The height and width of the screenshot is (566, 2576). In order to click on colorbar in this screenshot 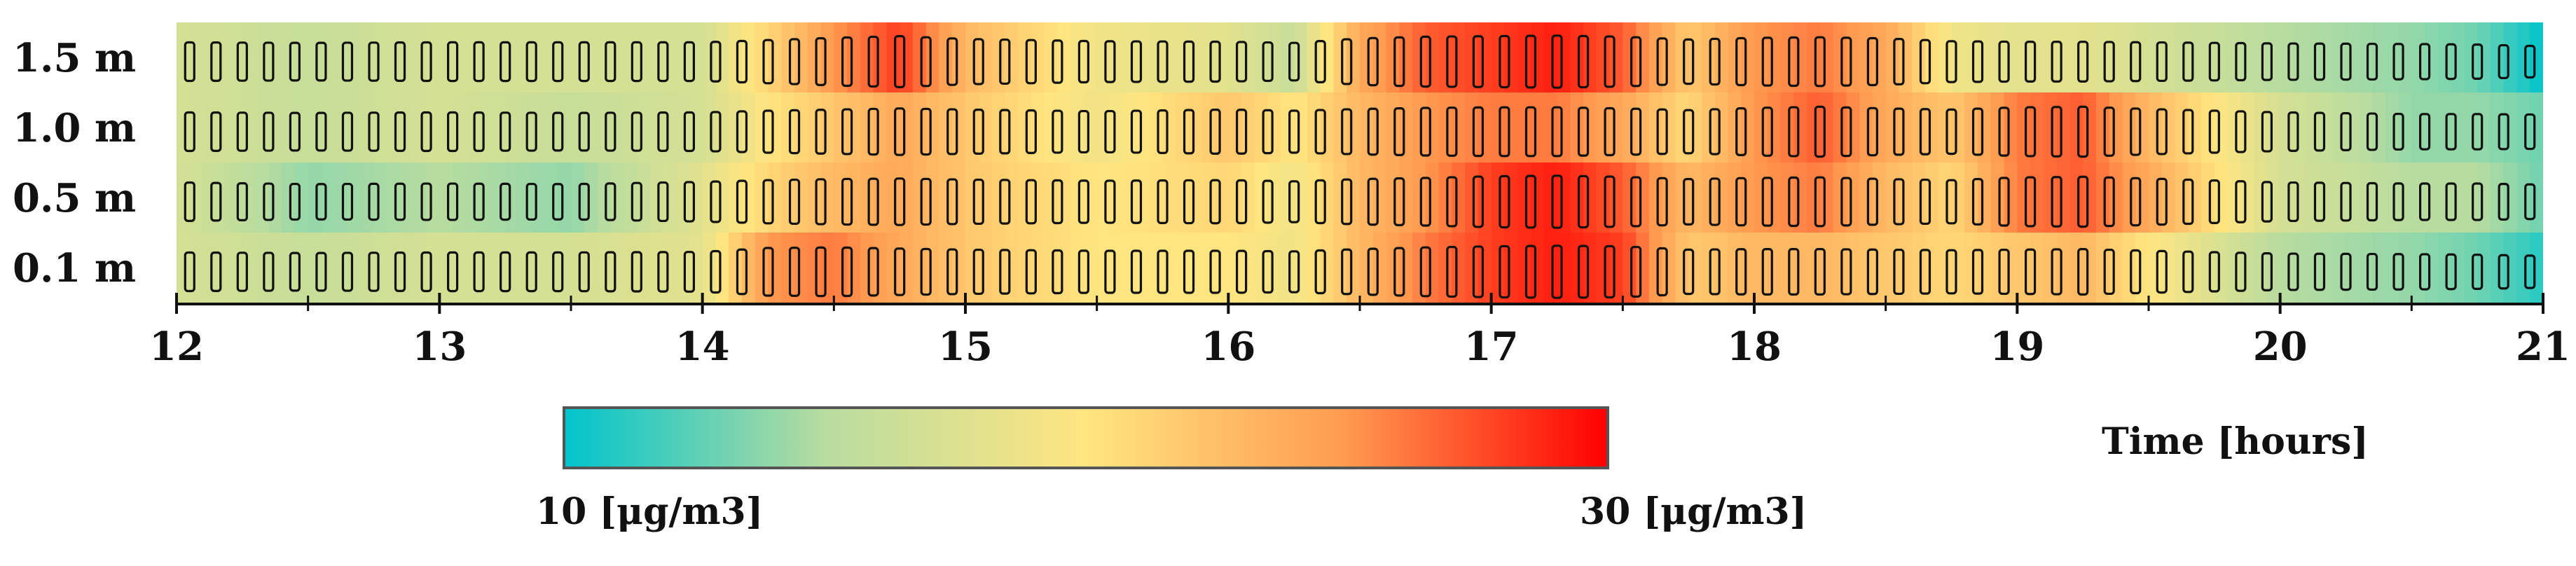, I will do `click(1086, 437)`.